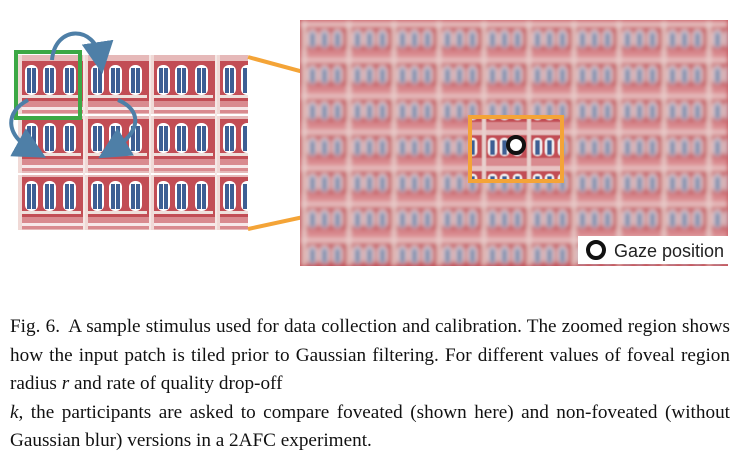 This screenshot has width=742, height=460. Describe the element at coordinates (669, 251) in the screenshot. I see `legend-label: Gaze position` at that location.